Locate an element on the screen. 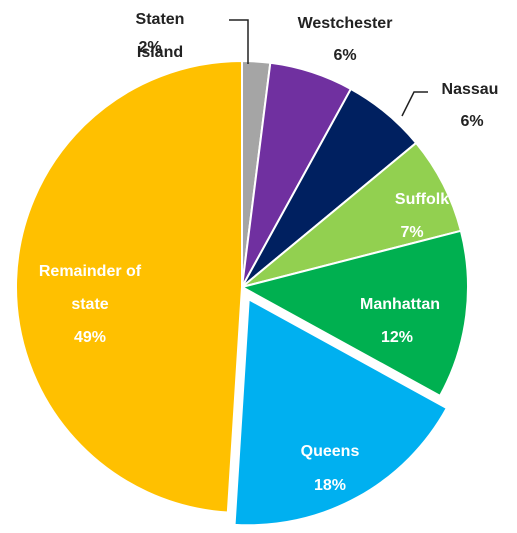  pie-slice is located at coordinates (354, 313).